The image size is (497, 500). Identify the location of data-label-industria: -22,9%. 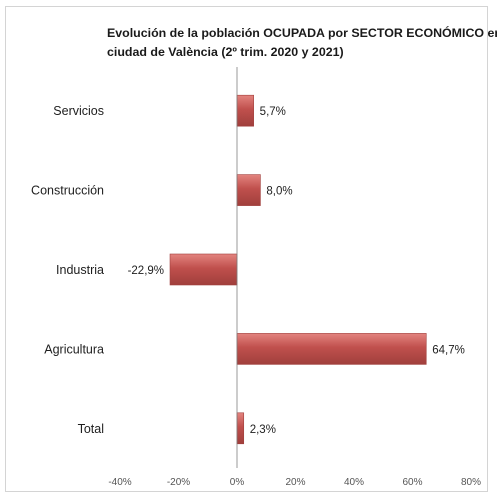
(146, 271).